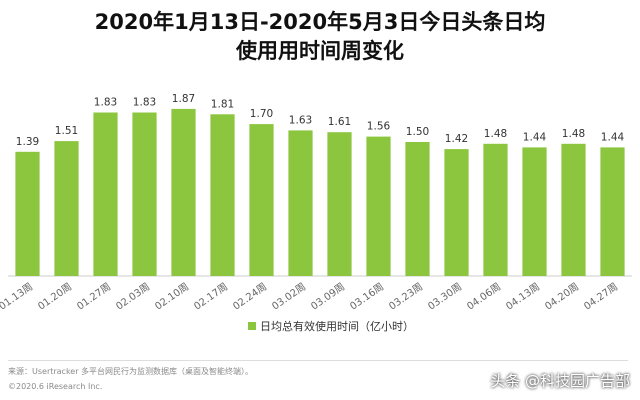  I want to click on bar-04.27周, so click(612, 211).